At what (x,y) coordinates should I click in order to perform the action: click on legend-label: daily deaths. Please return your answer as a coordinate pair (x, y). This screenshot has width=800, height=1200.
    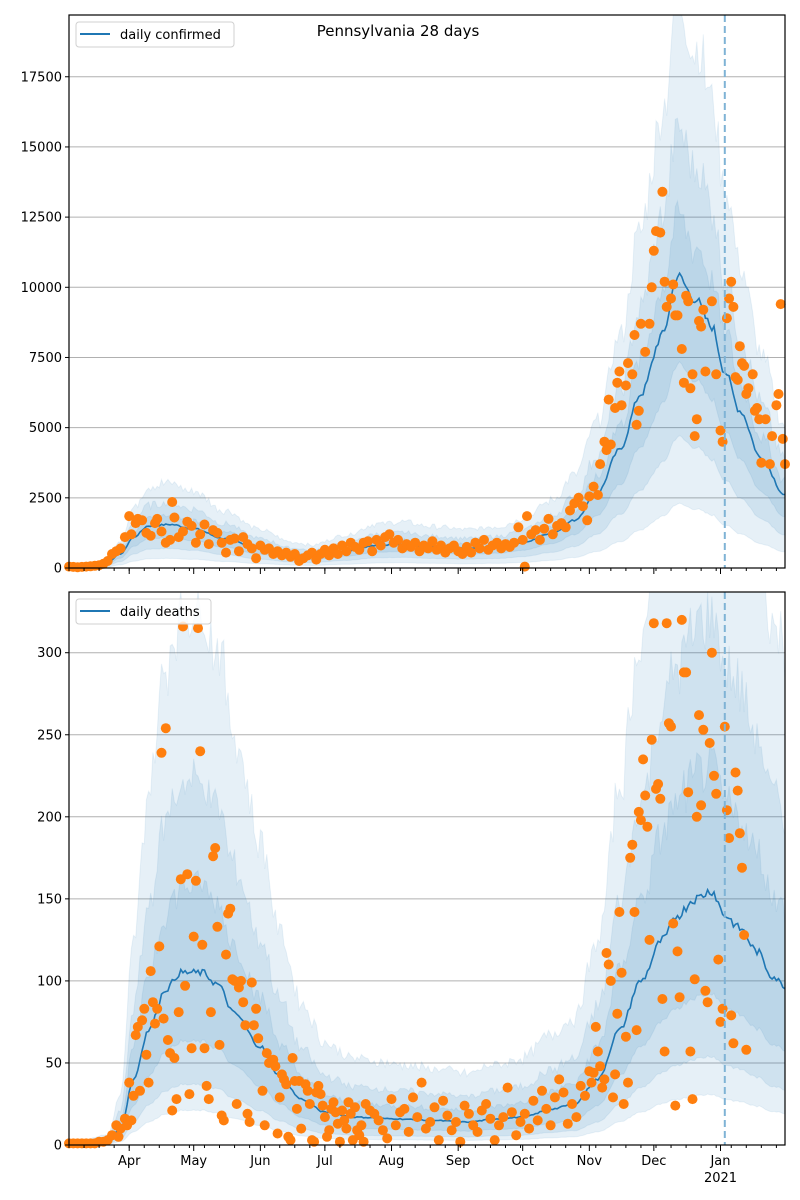
    Looking at the image, I should click on (160, 612).